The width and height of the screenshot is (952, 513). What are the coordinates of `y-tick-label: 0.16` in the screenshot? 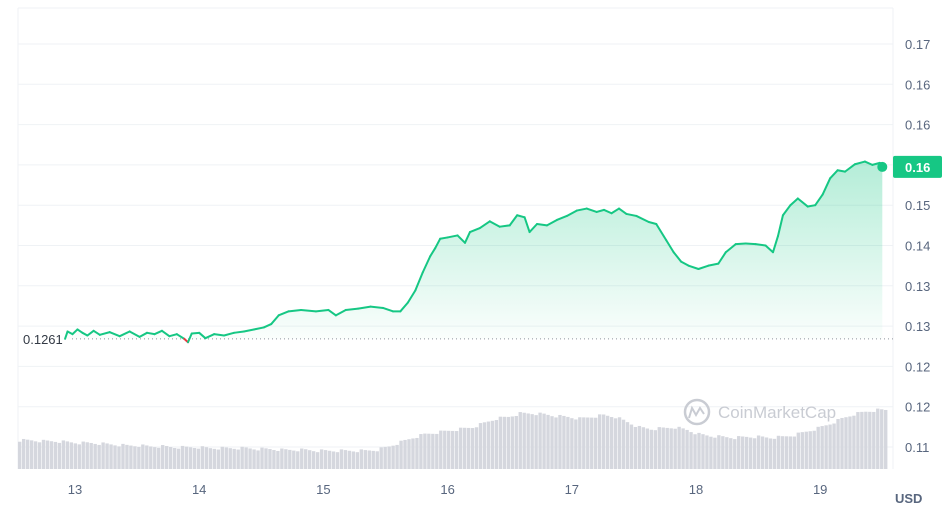 It's located at (917, 125).